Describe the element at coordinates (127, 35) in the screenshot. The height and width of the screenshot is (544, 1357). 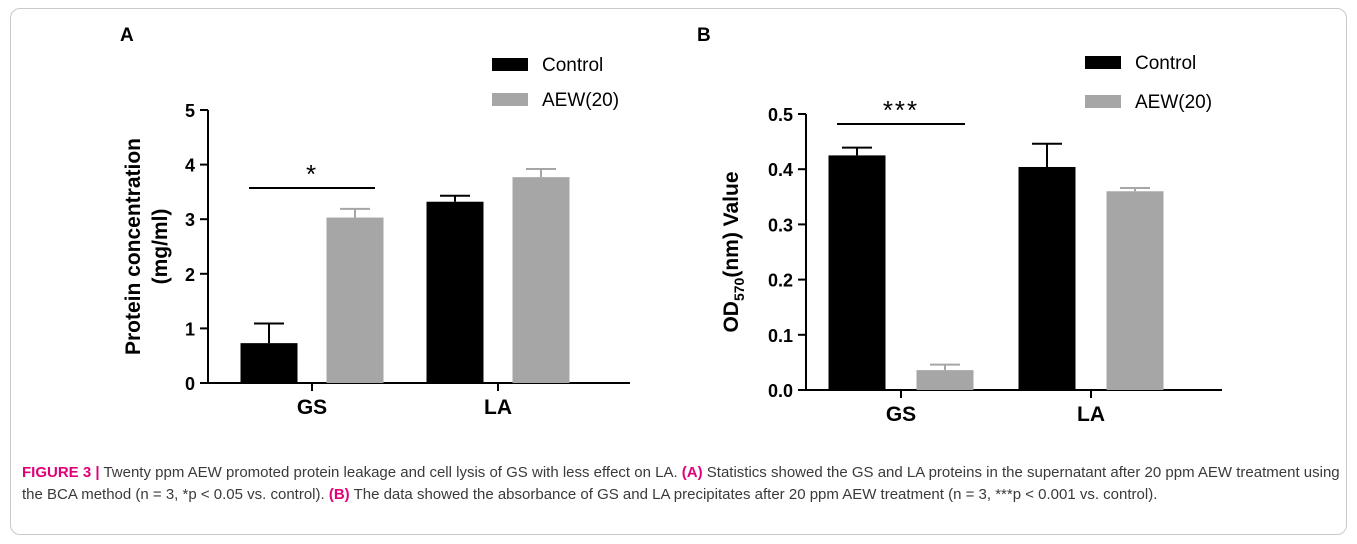
I see `panel-a-label: A` at that location.